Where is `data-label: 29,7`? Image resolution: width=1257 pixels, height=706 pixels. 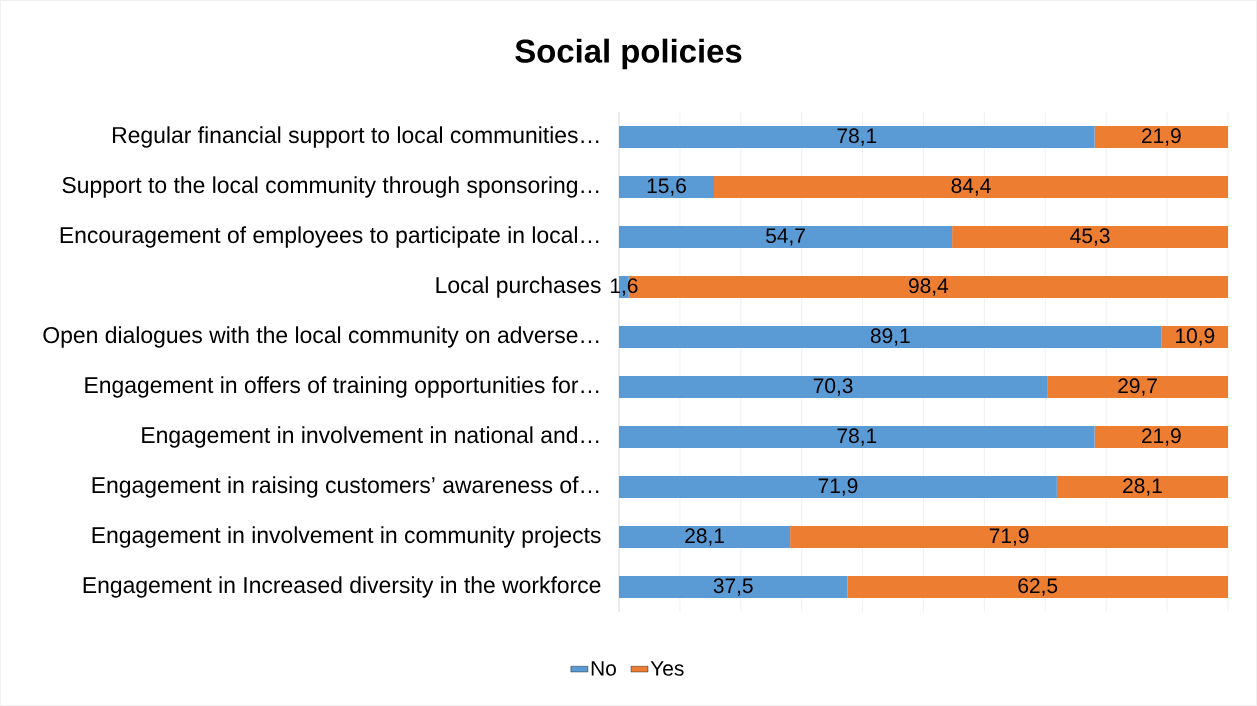 data-label: 29,7 is located at coordinates (1137, 387).